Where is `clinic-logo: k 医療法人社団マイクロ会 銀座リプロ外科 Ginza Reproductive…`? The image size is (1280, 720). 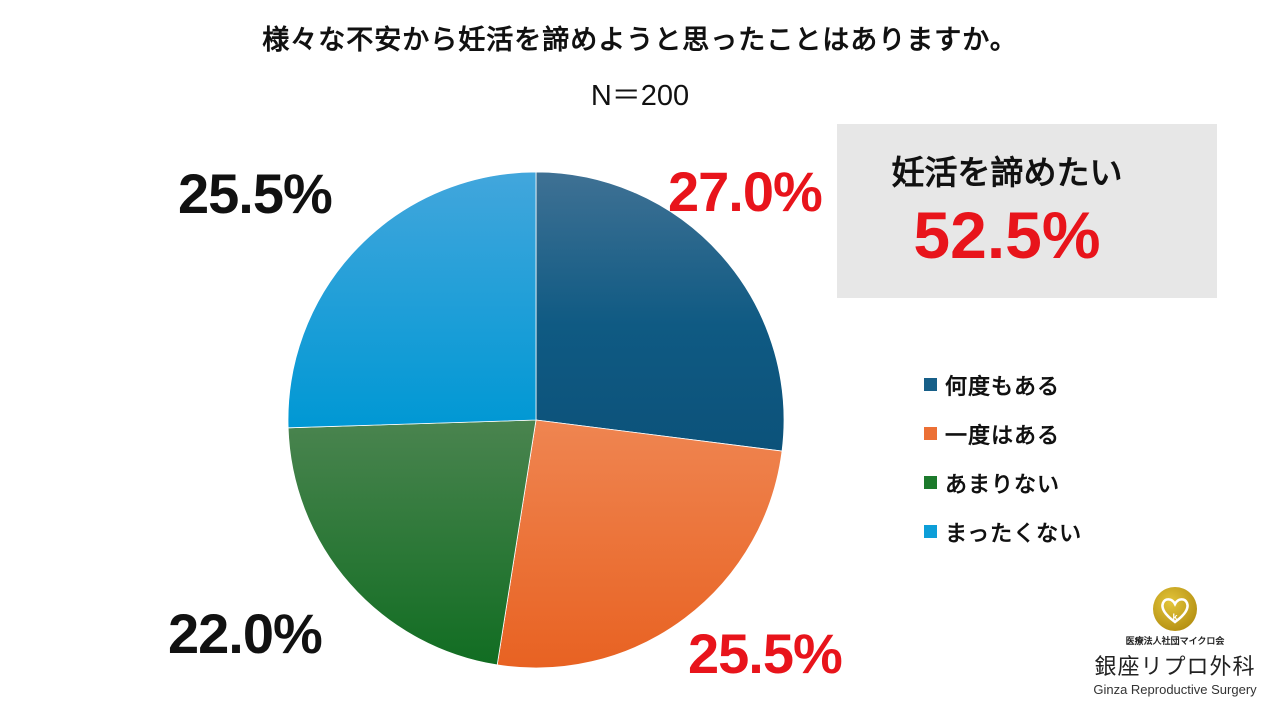 clinic-logo: k 医療法人社団マイクロ会 銀座リプロ外科 Ginza Reproductive… is located at coordinates (1175, 641).